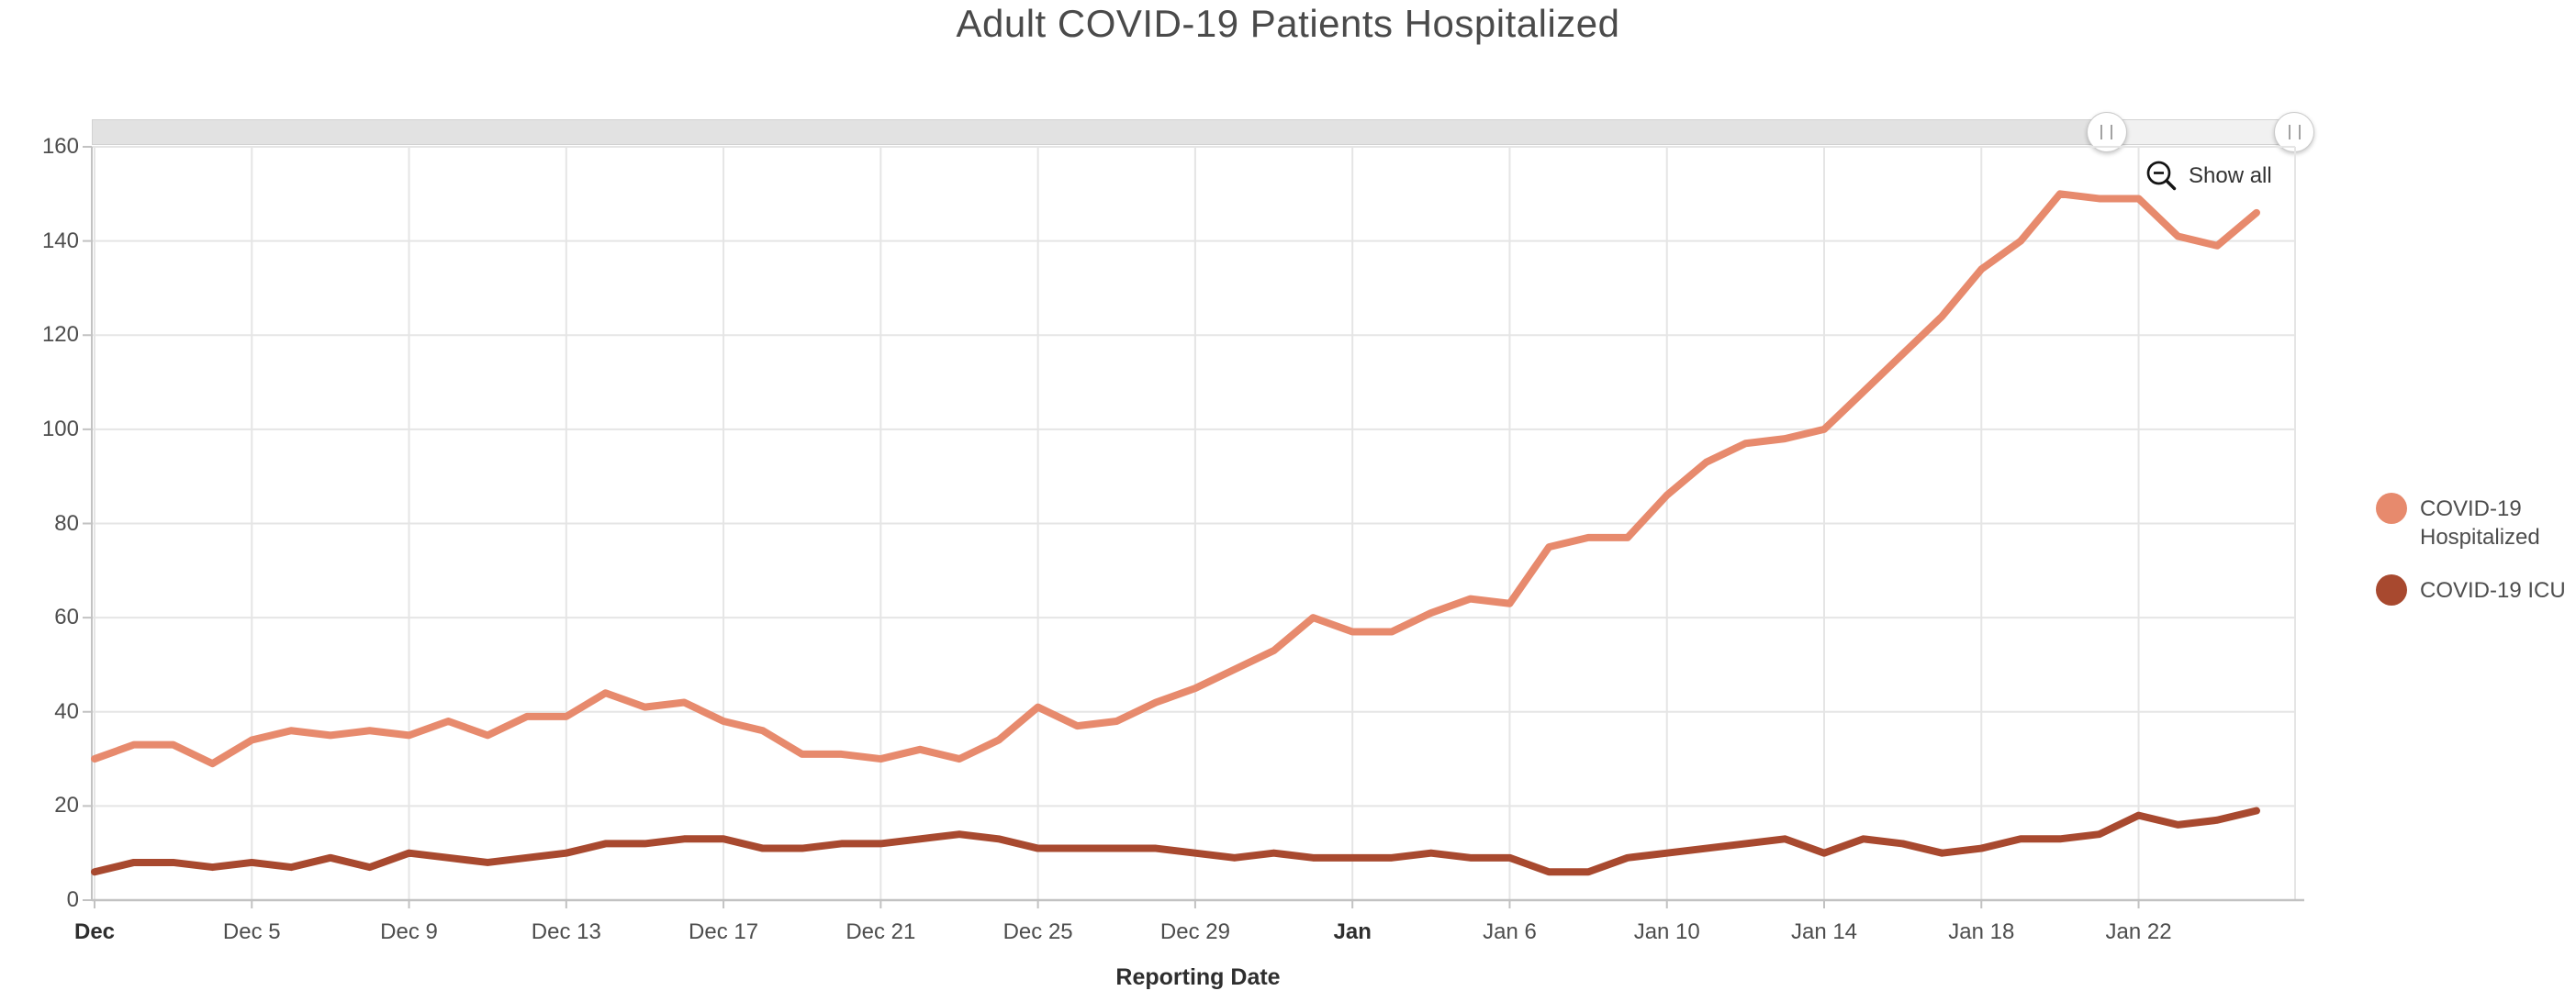 This screenshot has height=1002, width=2576. Describe the element at coordinates (1175, 841) in the screenshot. I see `icu-line` at that location.